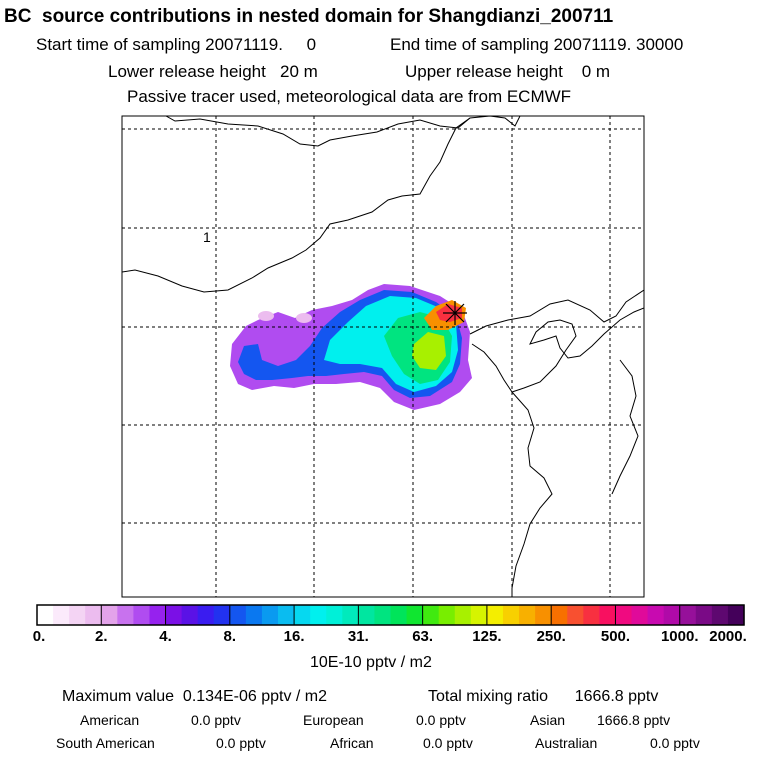 The width and height of the screenshot is (768, 768). Describe the element at coordinates (110, 720) in the screenshot. I see `region-name: American` at that location.